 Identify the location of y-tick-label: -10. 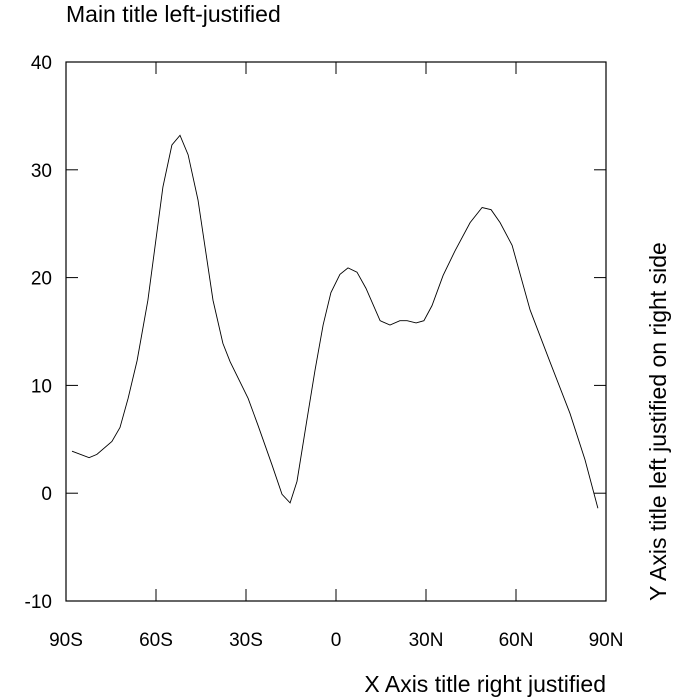
(38, 602).